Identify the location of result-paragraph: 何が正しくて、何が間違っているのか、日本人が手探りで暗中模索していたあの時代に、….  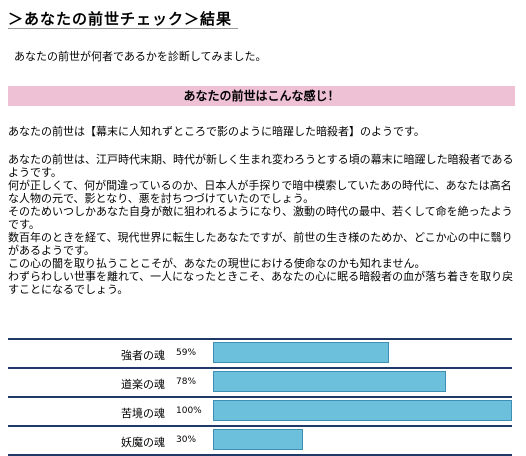
(260, 192).